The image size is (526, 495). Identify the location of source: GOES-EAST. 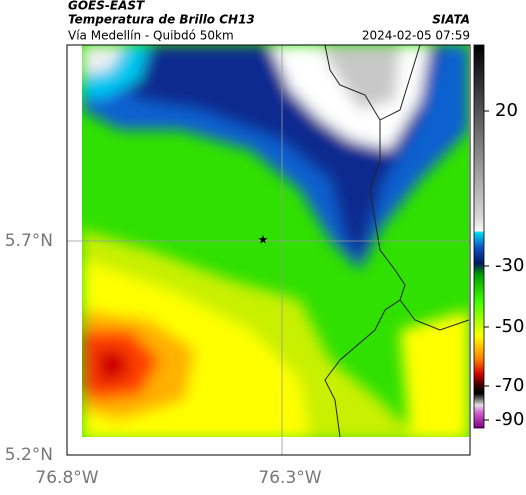
(106, 6).